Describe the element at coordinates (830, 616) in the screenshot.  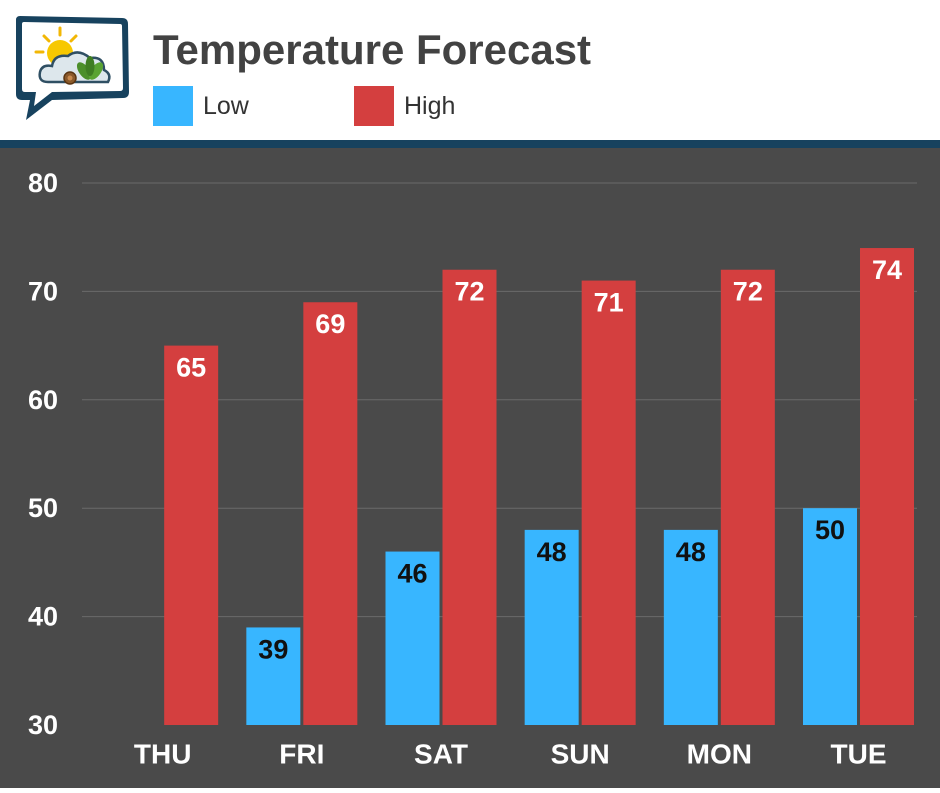
I see `bar-low-tue` at that location.